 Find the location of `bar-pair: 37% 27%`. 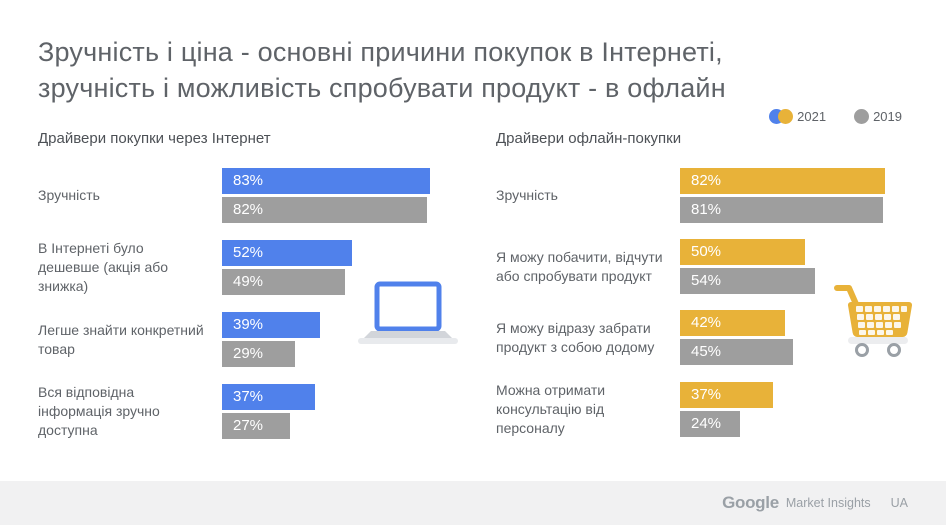

bar-pair: 37% 27% is located at coordinates (268, 411).